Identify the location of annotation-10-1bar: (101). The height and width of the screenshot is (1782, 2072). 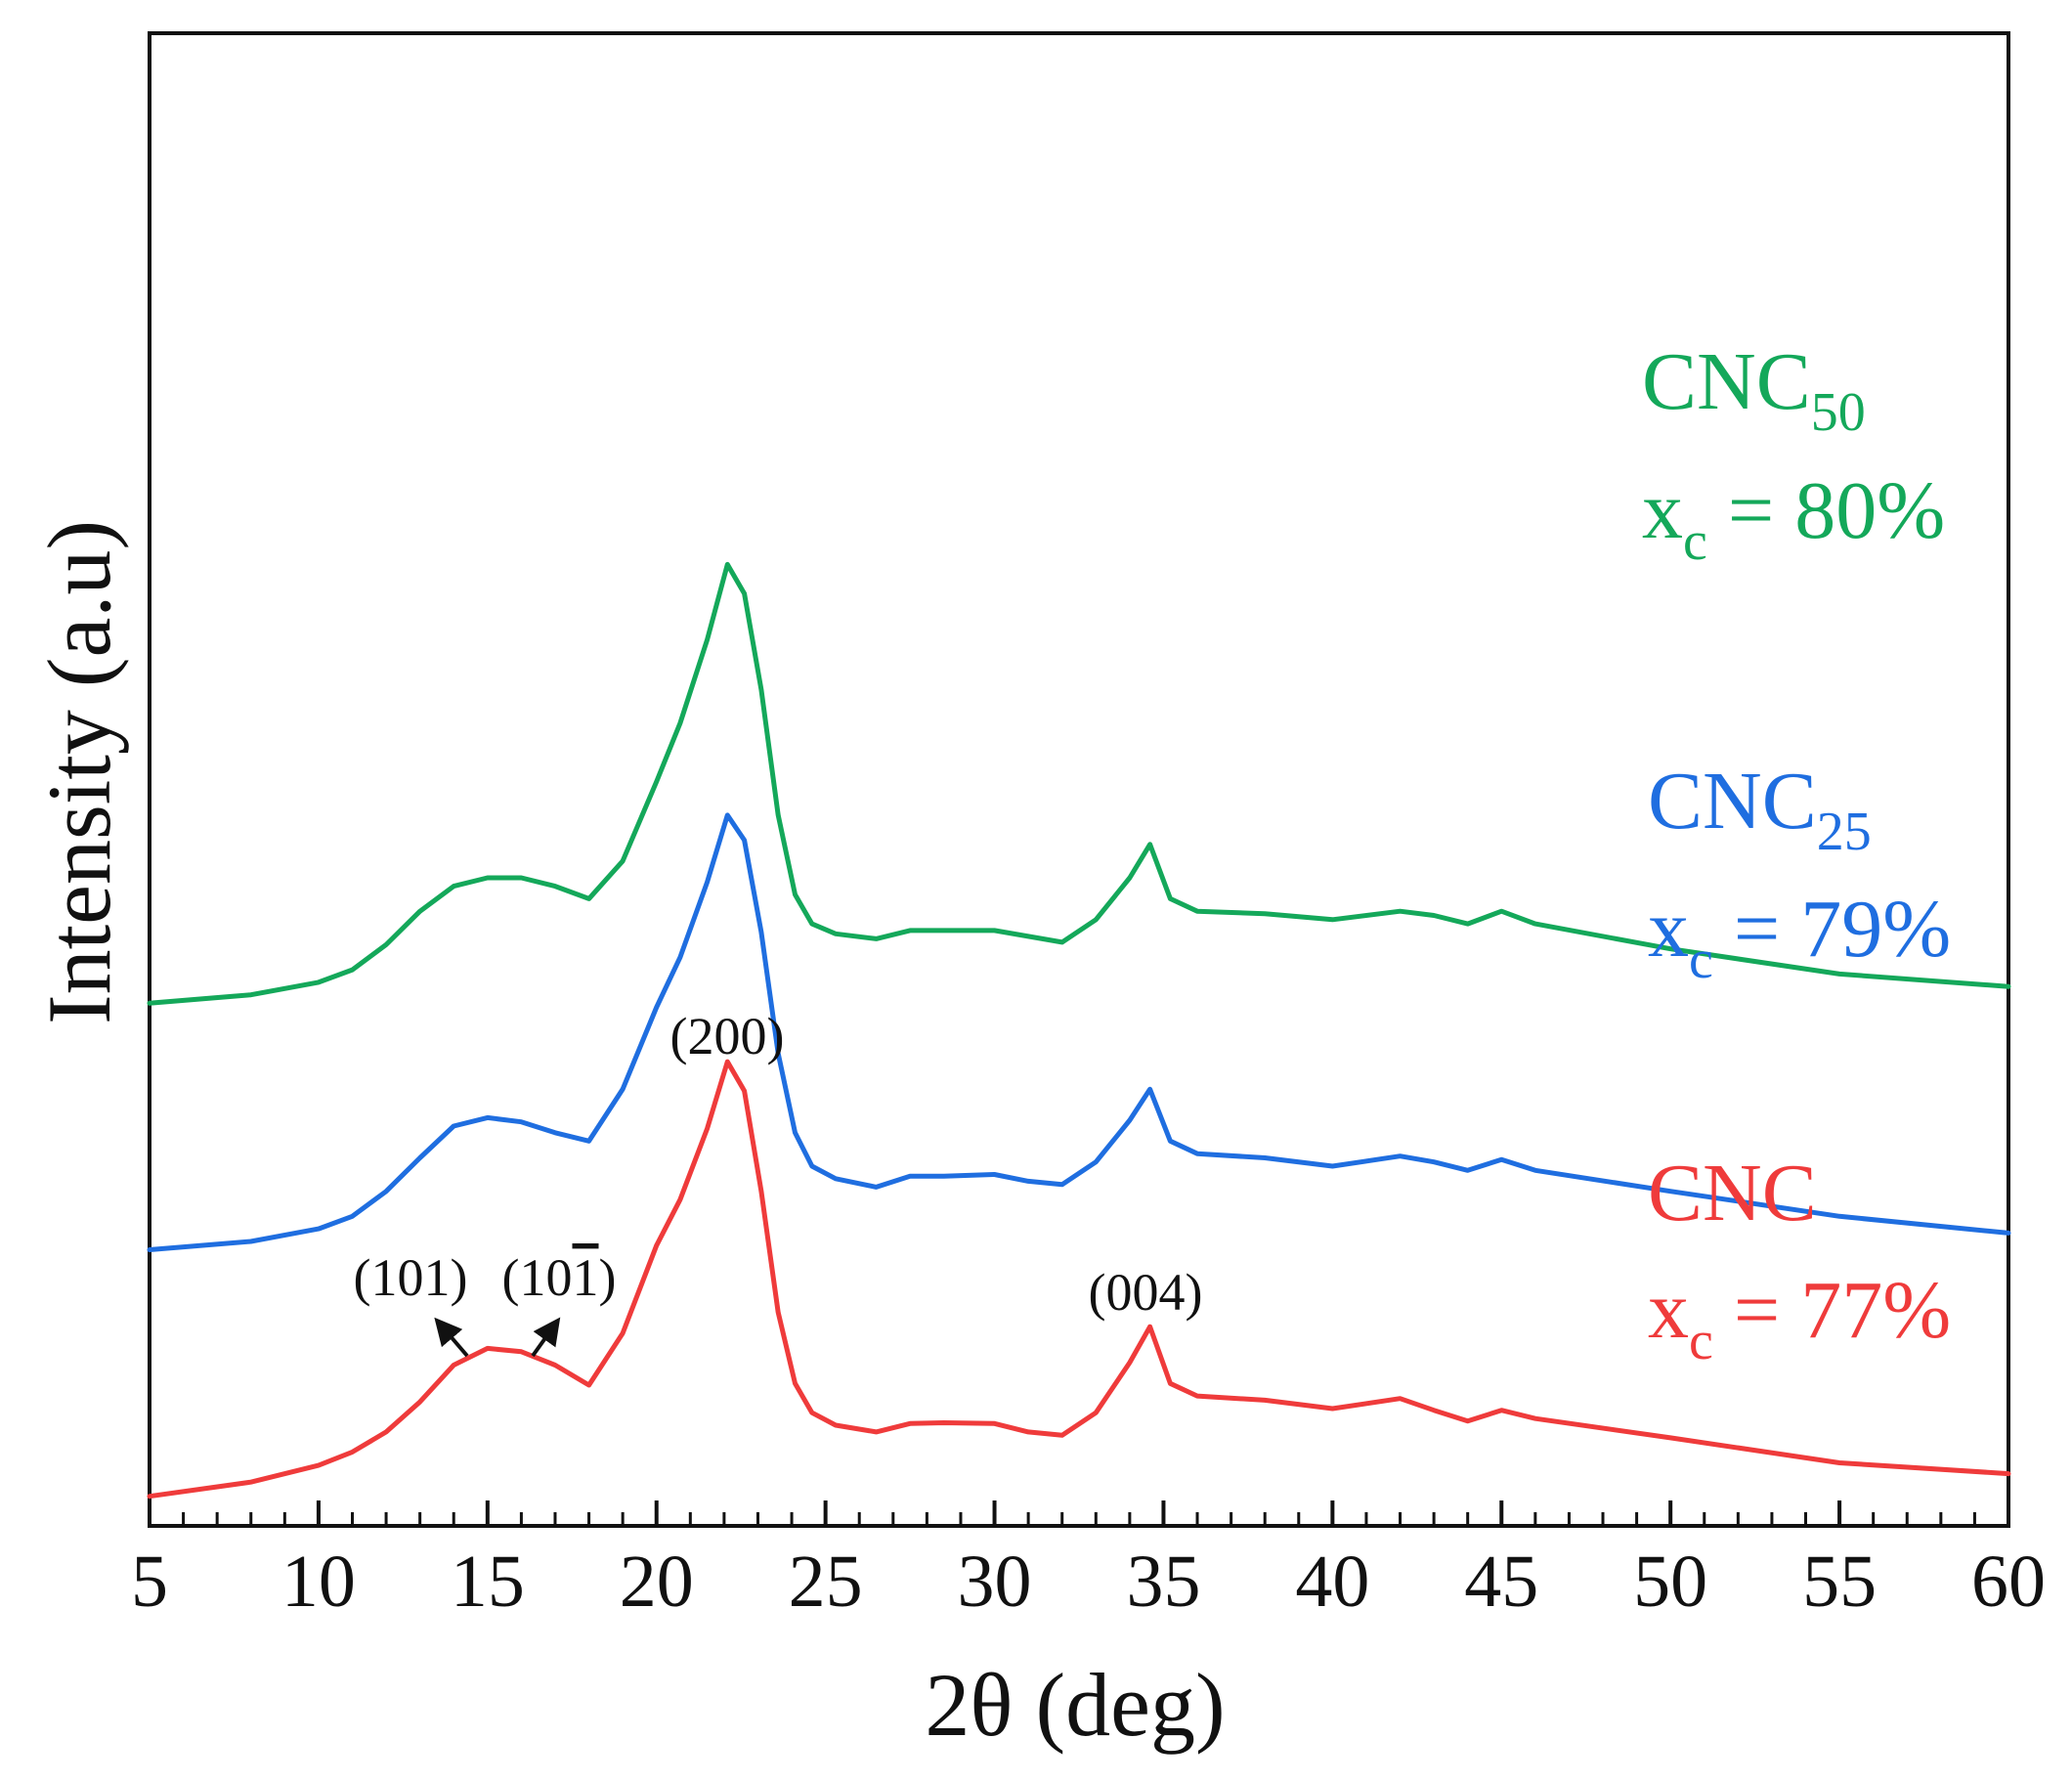
(559, 1278).